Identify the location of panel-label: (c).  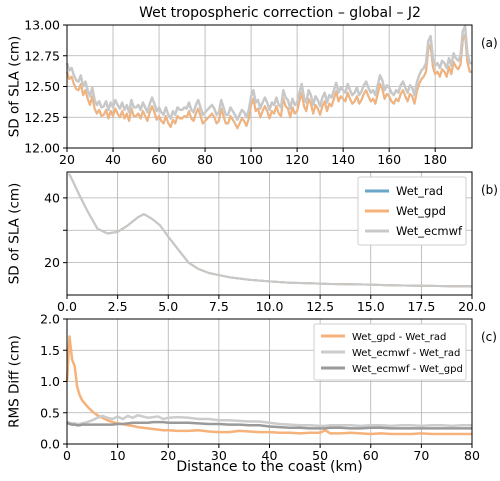
(489, 337).